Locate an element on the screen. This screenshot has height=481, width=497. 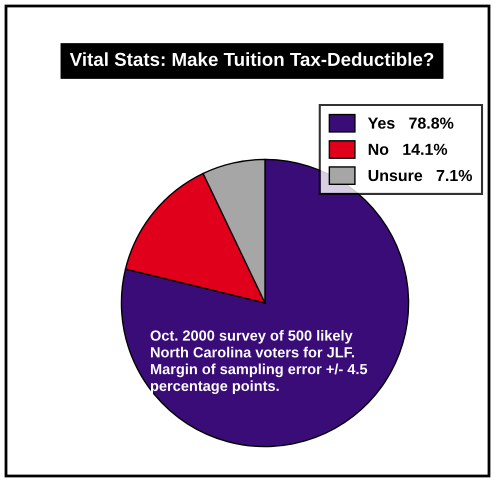
text: Oct. 2000 survey of 500 likely North Carolina voters for JLF. Margin of sampling error +/- 4.5 percentage points. is located at coordinates (259, 362).